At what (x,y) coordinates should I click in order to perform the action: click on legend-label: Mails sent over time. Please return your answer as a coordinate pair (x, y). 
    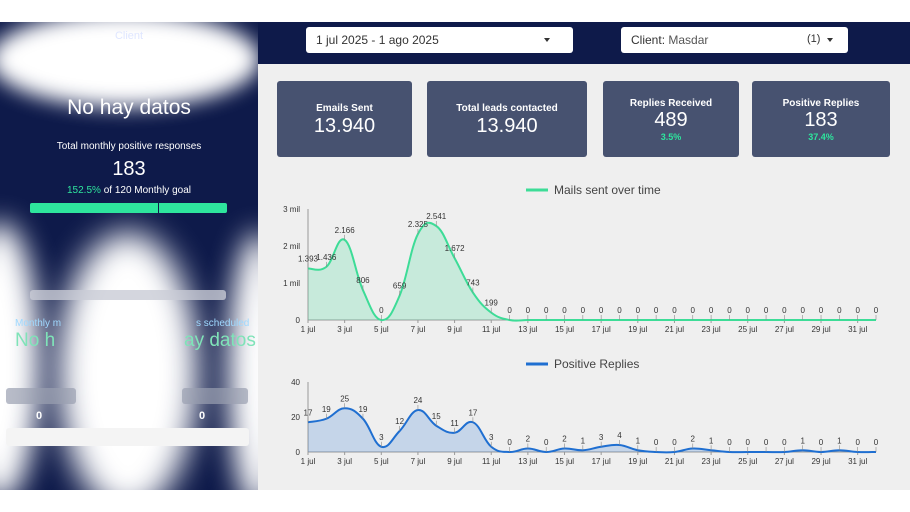
    Looking at the image, I should click on (607, 190).